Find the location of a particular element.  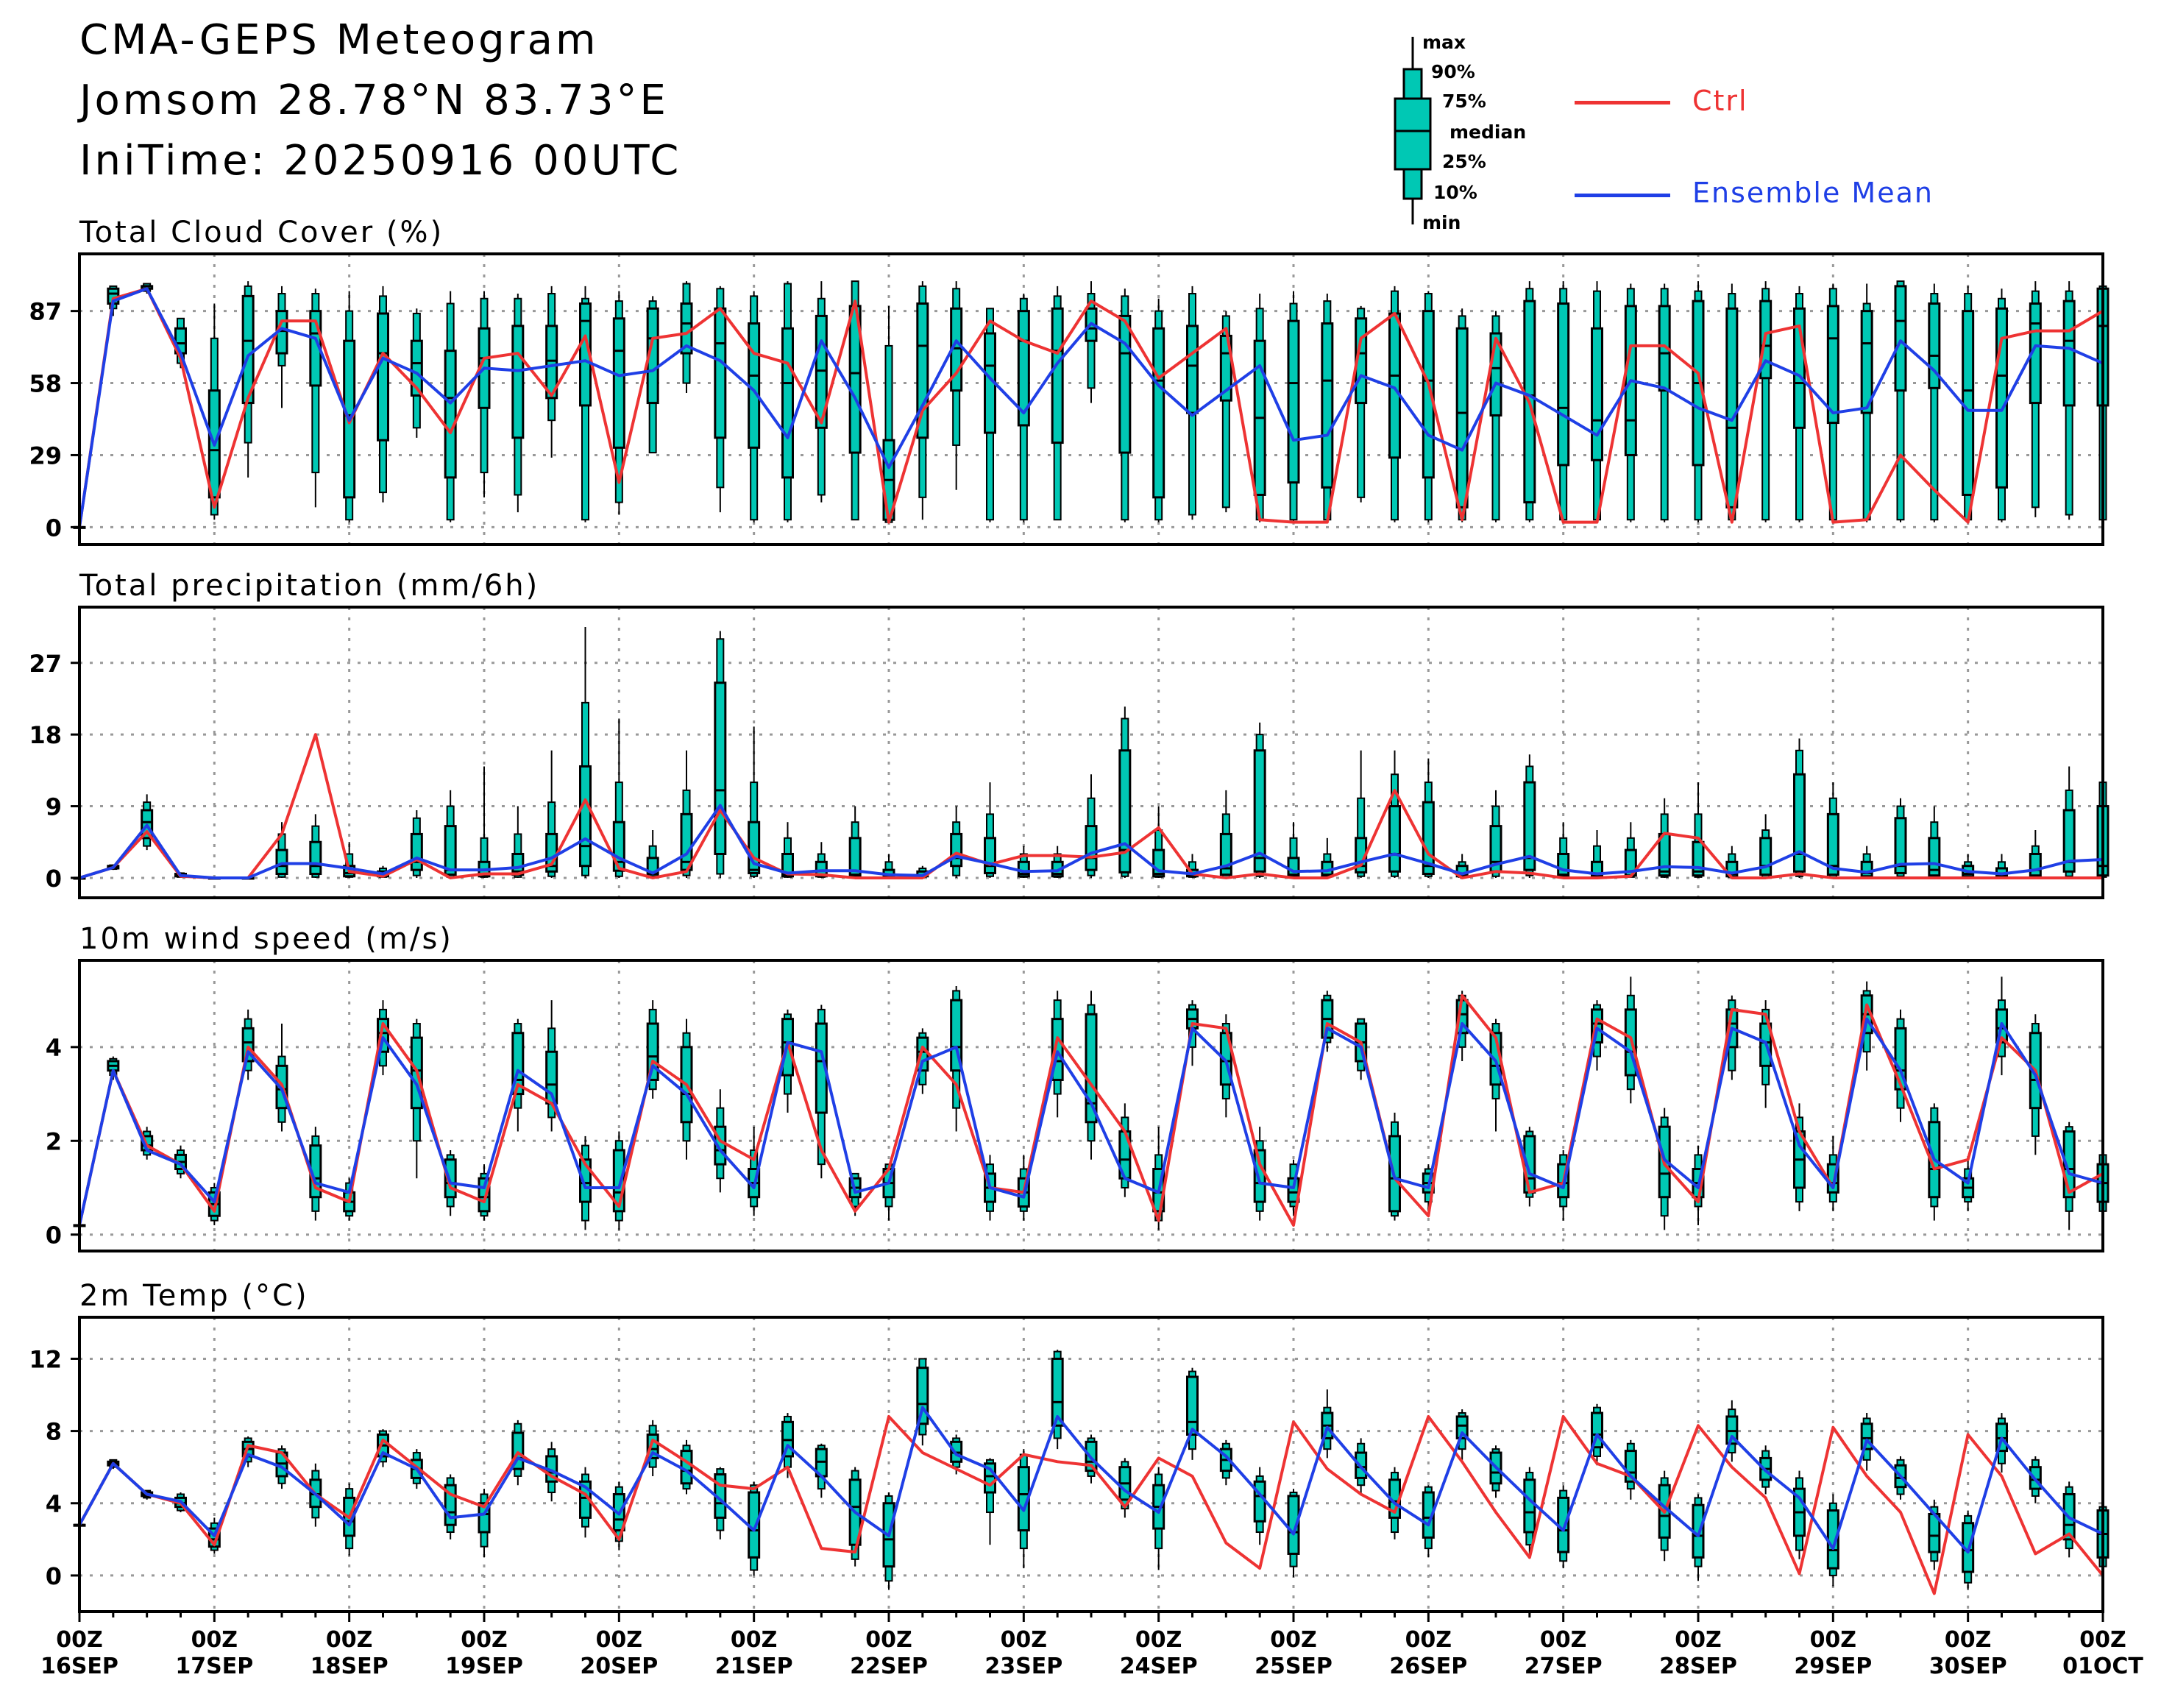

x-tick-label-date: 26SEP is located at coordinates (1428, 1666).